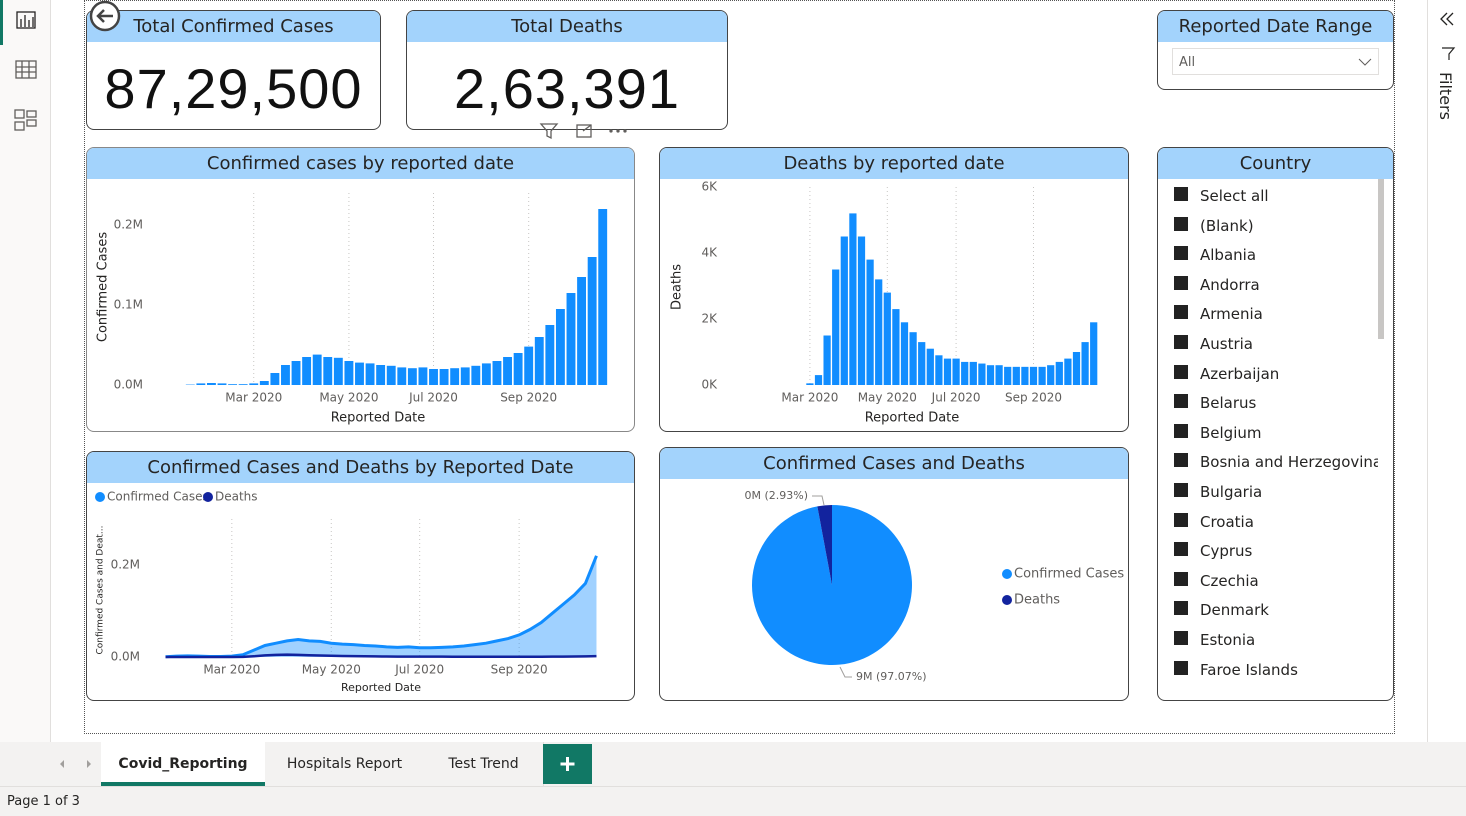 The image size is (1466, 816). What do you see at coordinates (1275, 61) in the screenshot?
I see `dropdown: All` at bounding box center [1275, 61].